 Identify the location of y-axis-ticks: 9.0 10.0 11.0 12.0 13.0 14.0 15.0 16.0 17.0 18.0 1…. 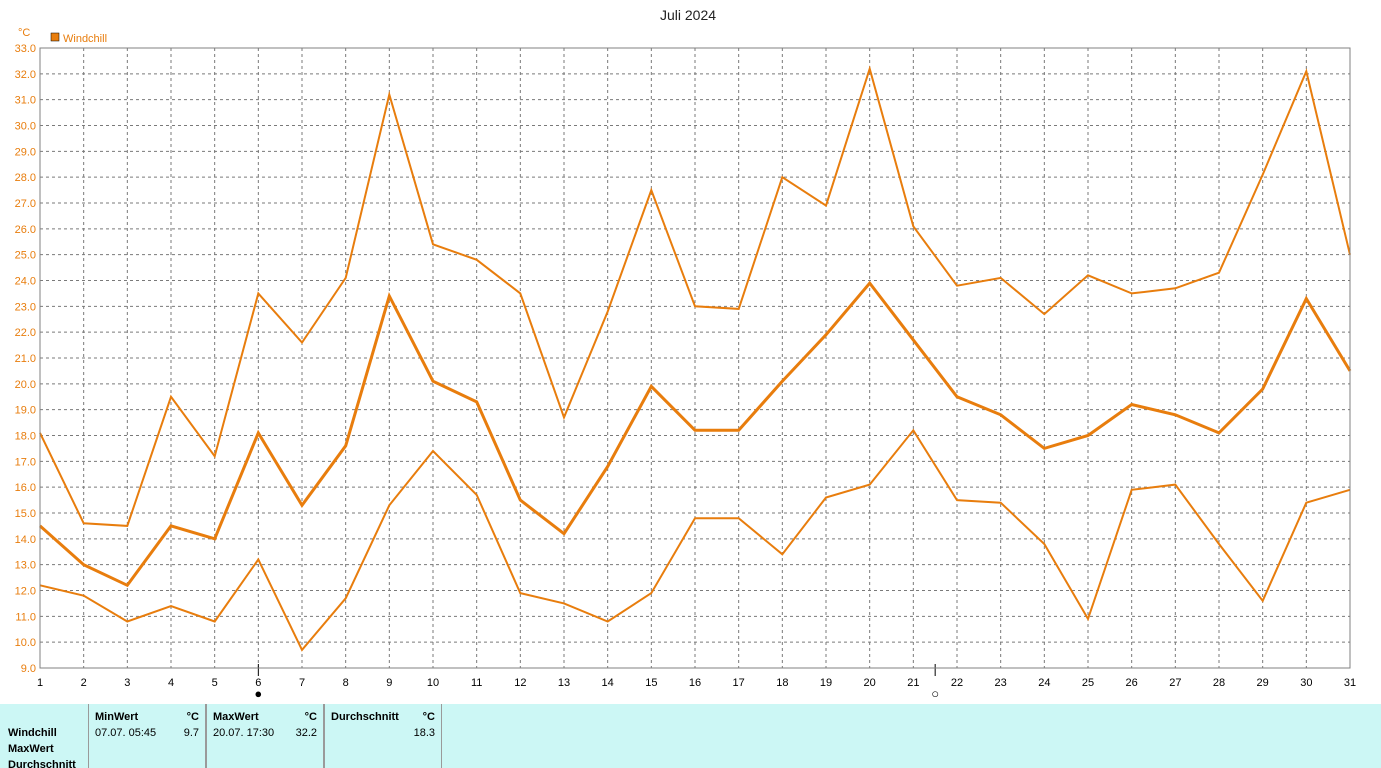
(25, 359).